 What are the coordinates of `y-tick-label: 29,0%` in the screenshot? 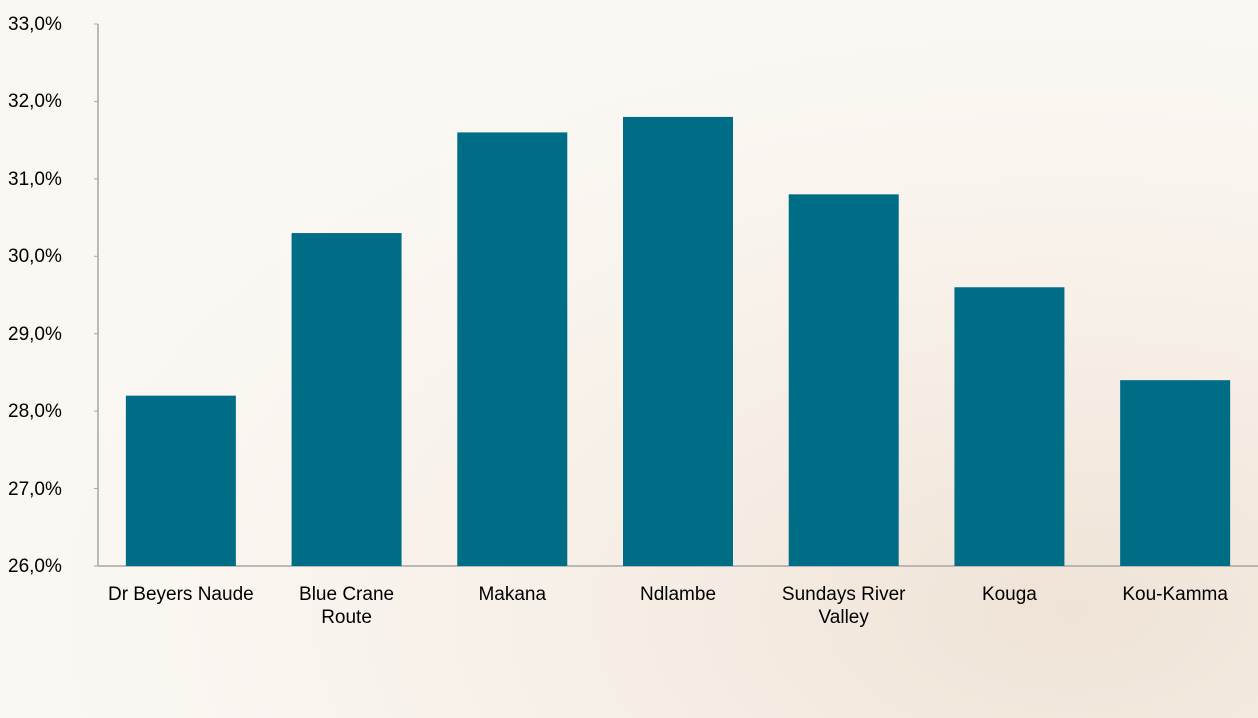 It's located at (35, 334).